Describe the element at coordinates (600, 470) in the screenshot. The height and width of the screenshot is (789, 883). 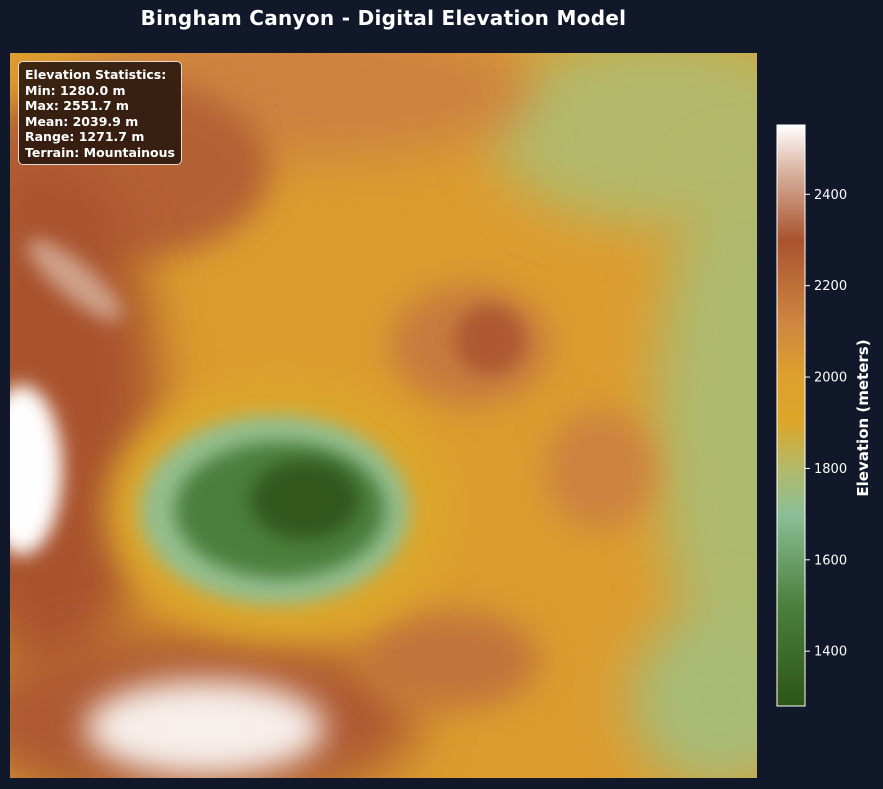
I see `region-east-hill` at that location.